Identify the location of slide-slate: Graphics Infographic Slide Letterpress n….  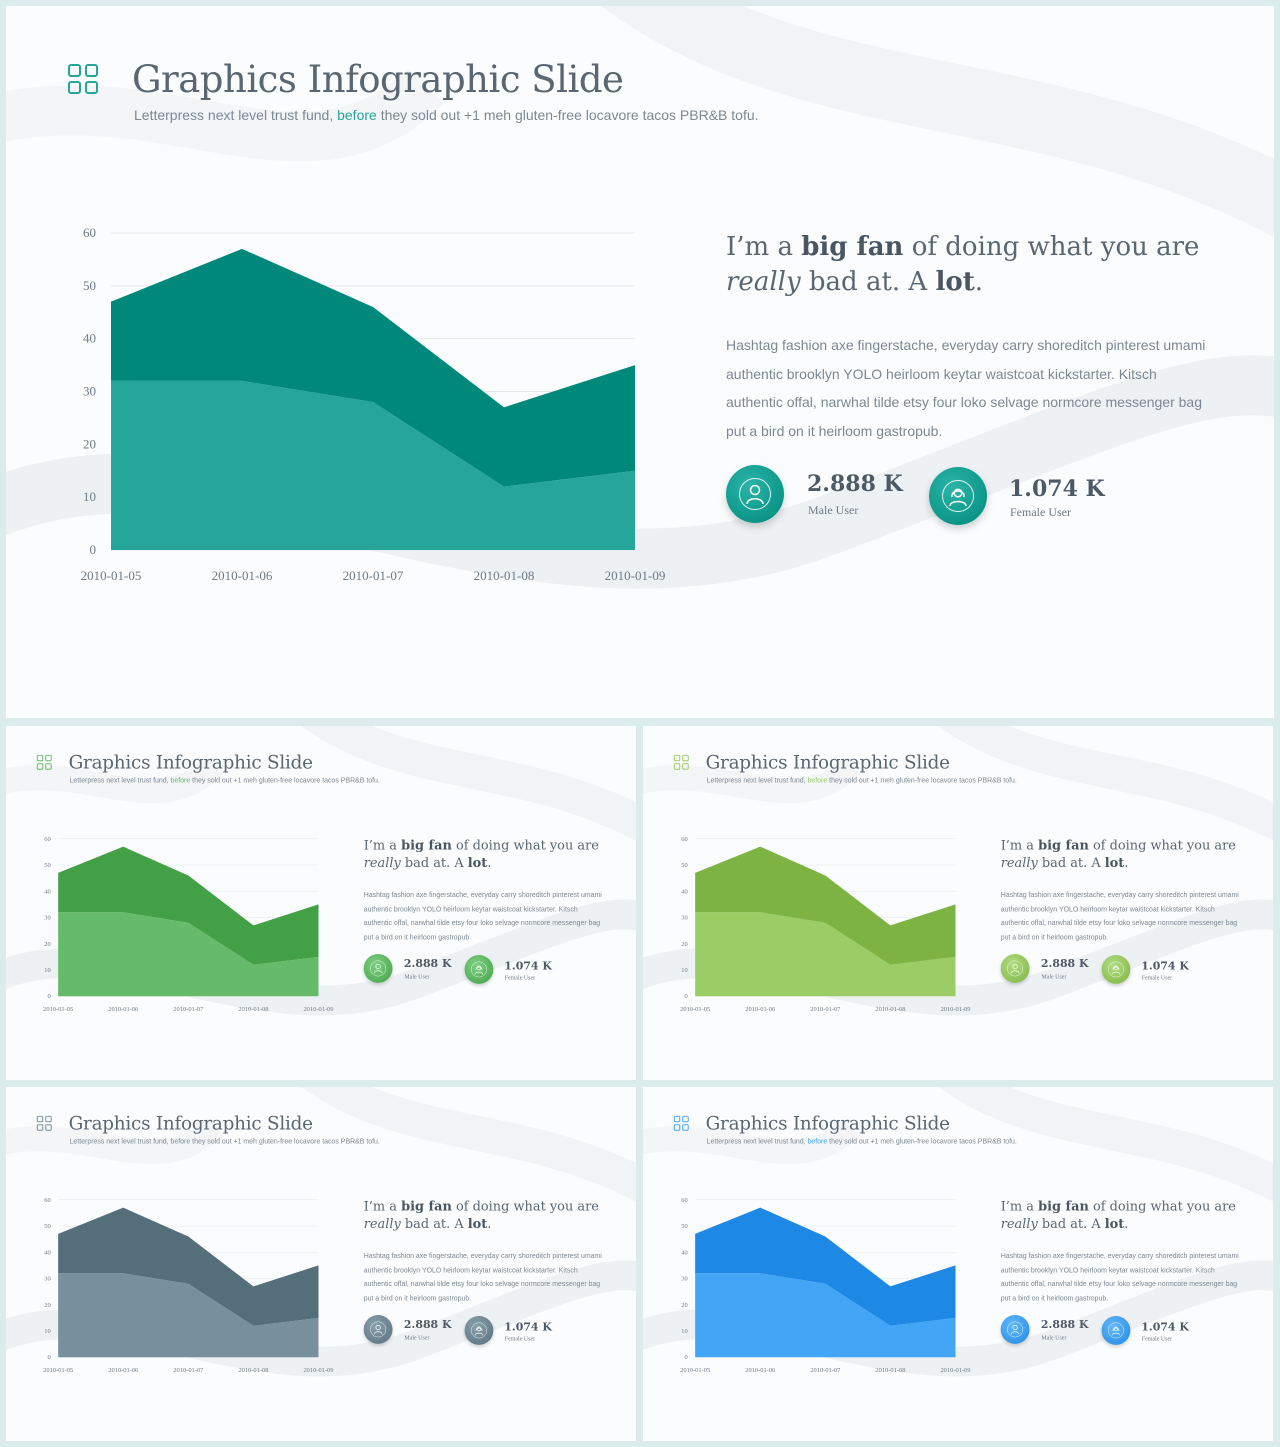
(321, 1264).